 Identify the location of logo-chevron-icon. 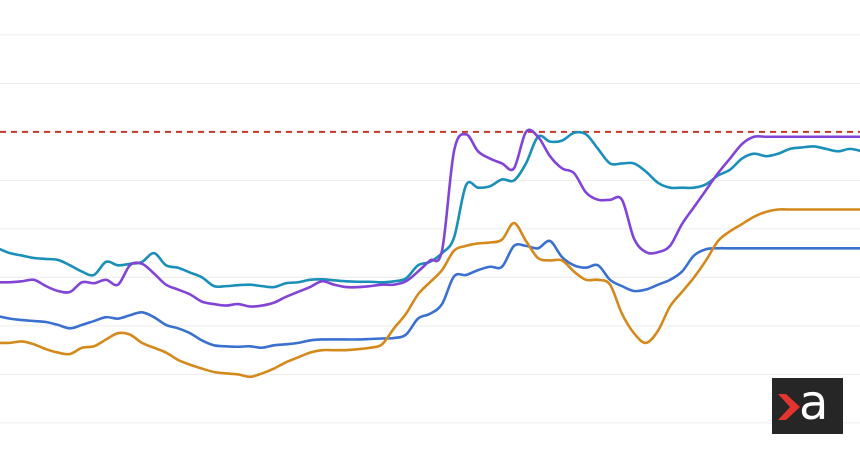
(789, 407).